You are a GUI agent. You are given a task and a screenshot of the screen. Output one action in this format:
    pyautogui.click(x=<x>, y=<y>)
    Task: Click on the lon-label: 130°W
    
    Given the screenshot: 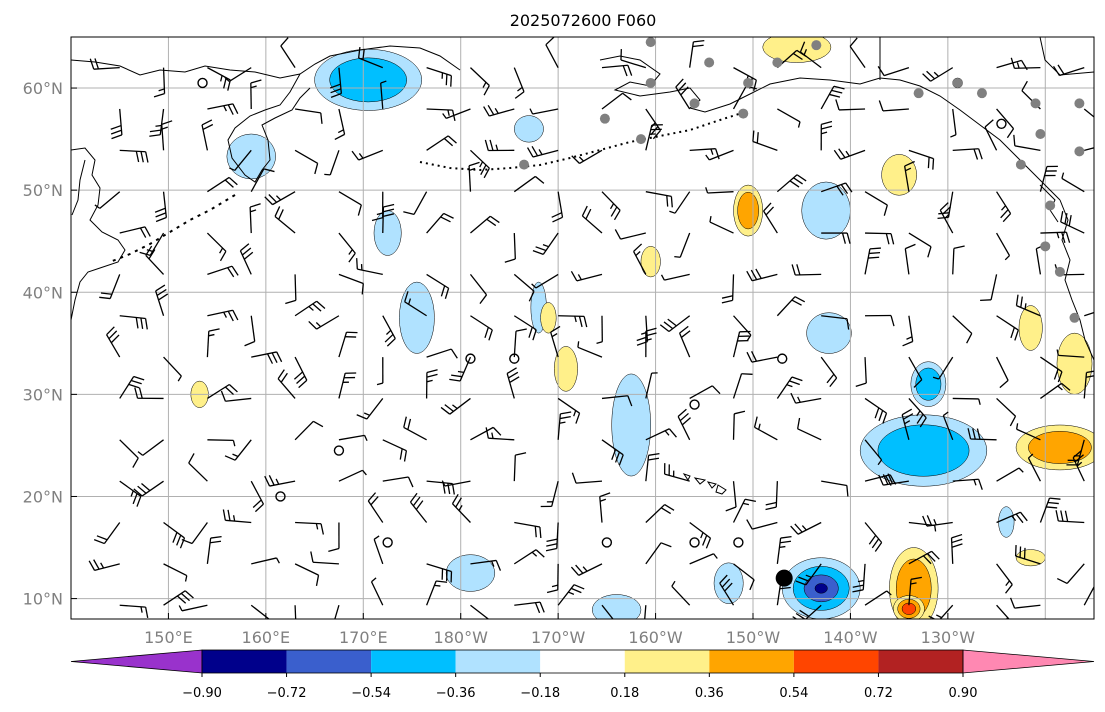 What is the action you would take?
    pyautogui.click(x=948, y=637)
    